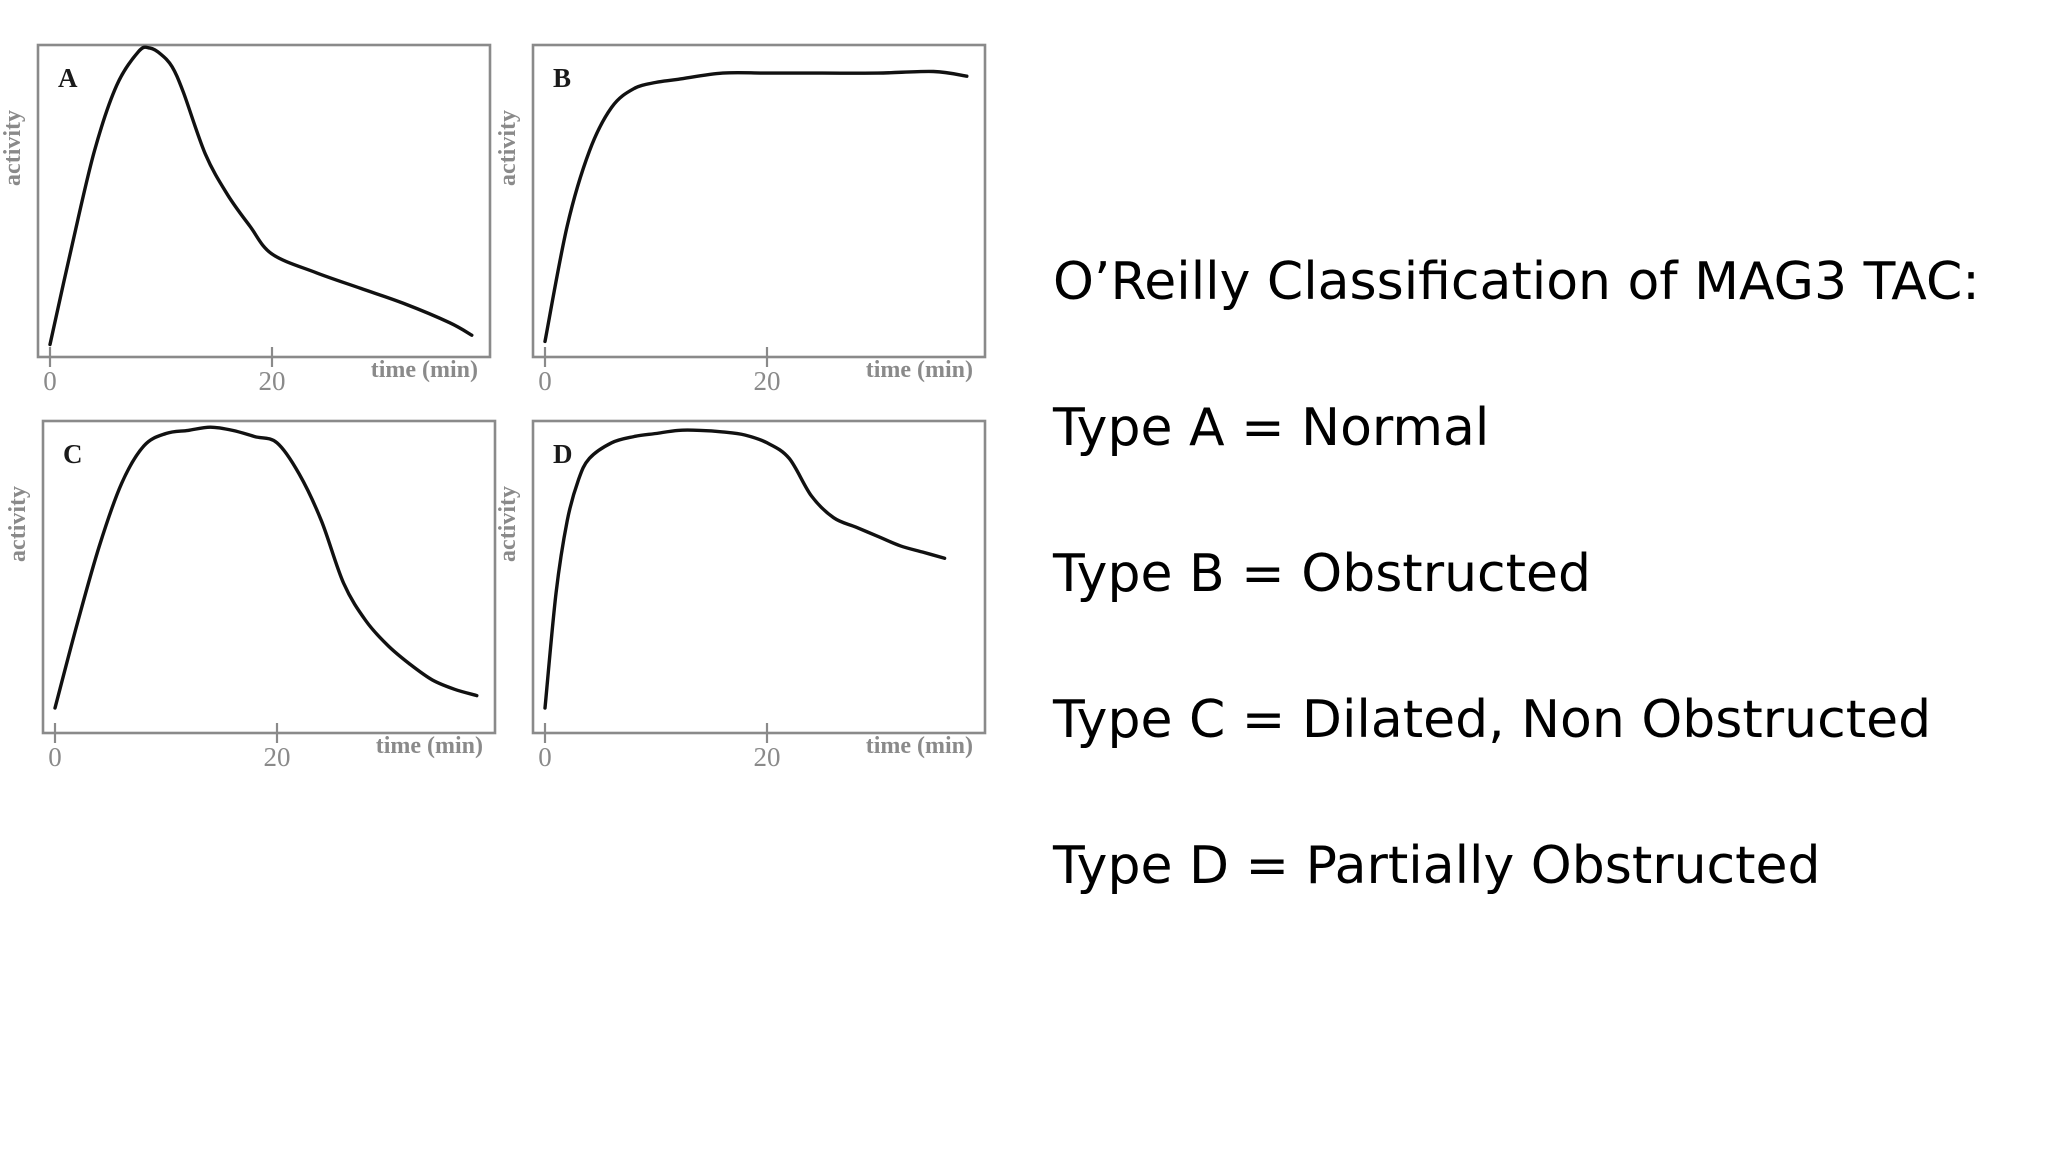  What do you see at coordinates (1322, 574) in the screenshot?
I see `type-b-definition: Type B = Obstructed` at bounding box center [1322, 574].